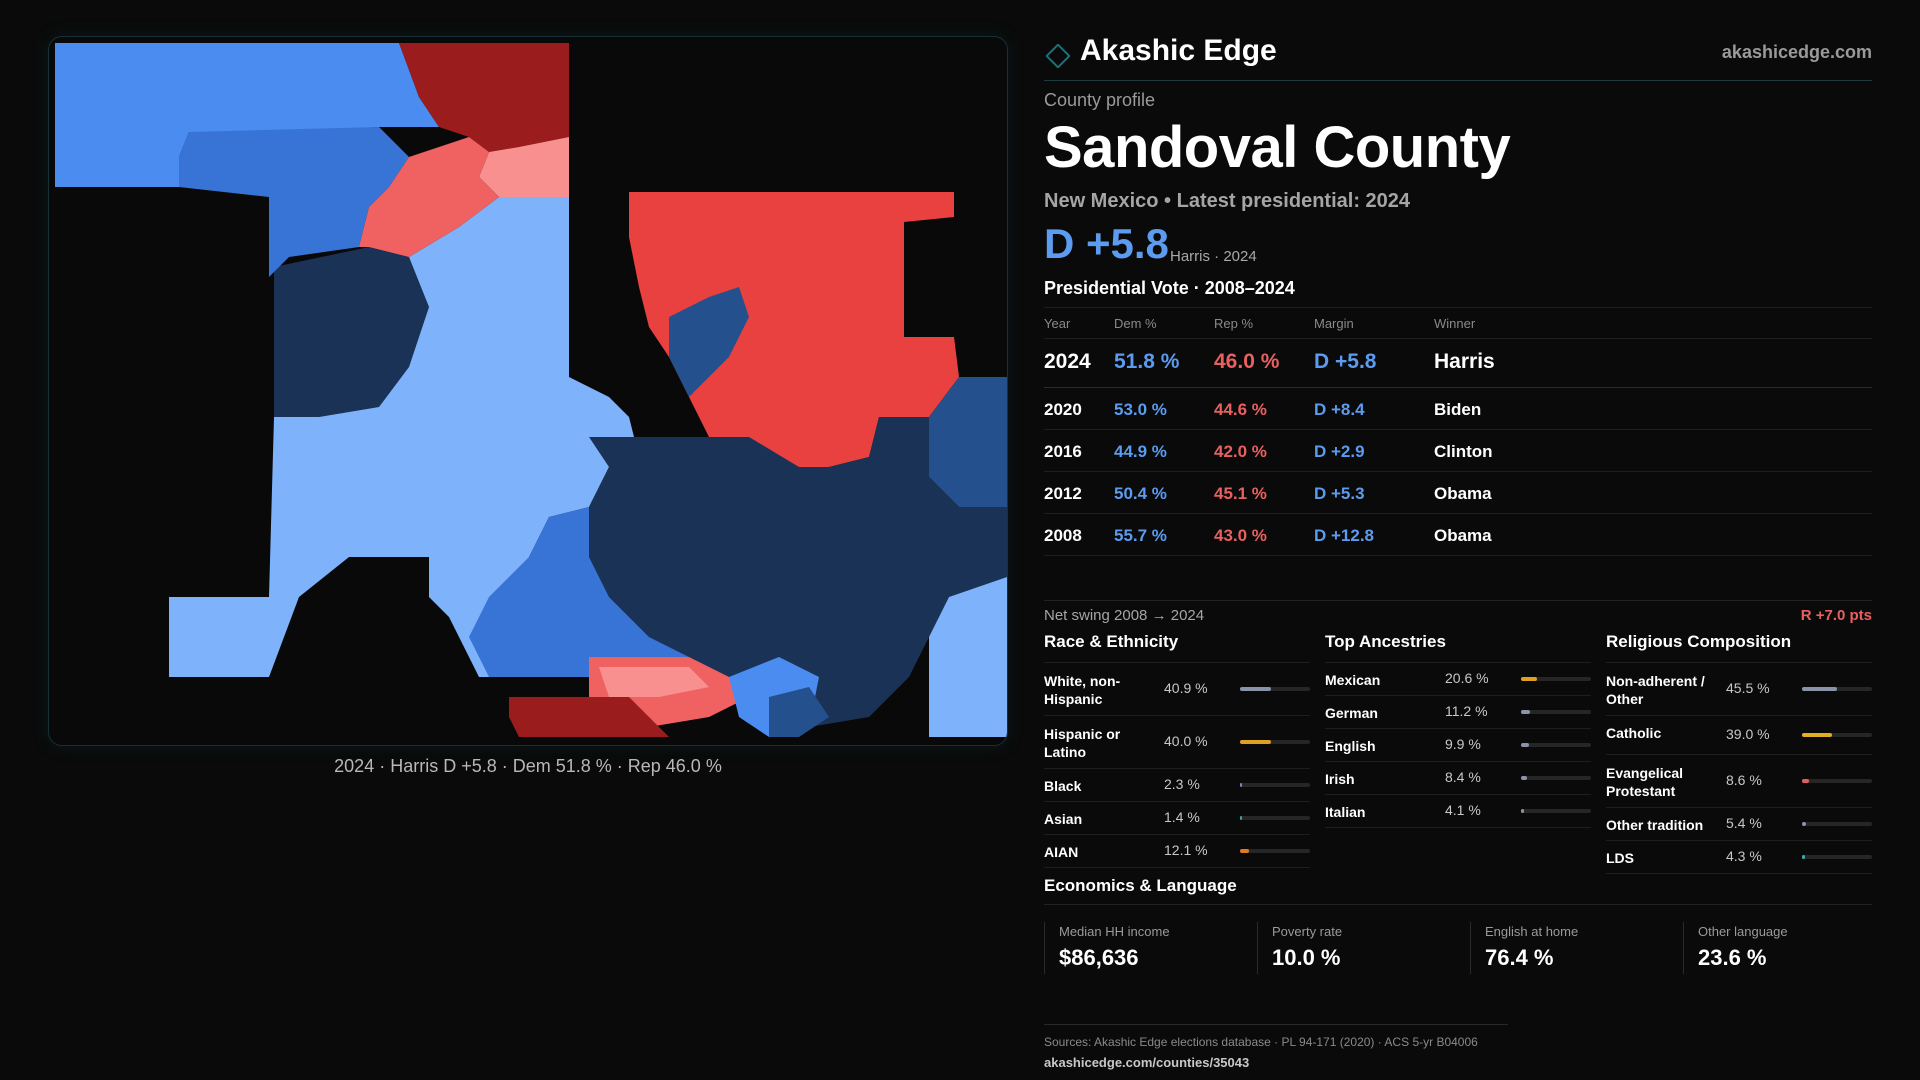 Image resolution: width=1920 pixels, height=1080 pixels. Describe the element at coordinates (404, 437) in the screenshot. I see `precinct-dem-light-main` at that location.